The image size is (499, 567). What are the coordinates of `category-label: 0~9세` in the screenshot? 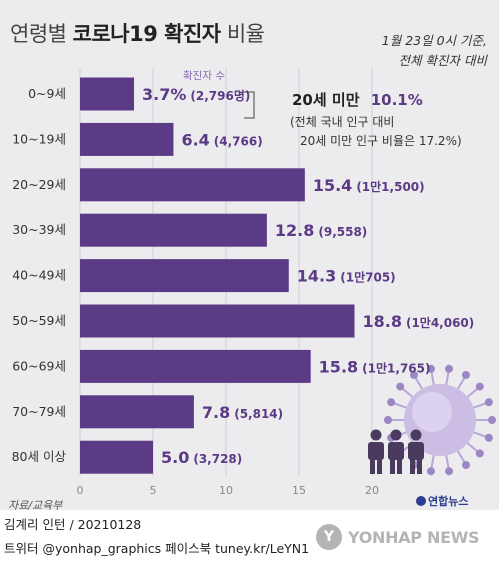 It's located at (47, 93).